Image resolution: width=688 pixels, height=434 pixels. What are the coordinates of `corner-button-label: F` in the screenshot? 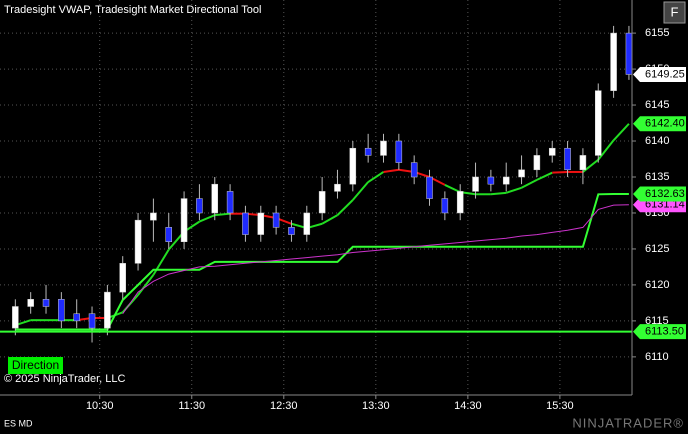 It's located at (675, 11).